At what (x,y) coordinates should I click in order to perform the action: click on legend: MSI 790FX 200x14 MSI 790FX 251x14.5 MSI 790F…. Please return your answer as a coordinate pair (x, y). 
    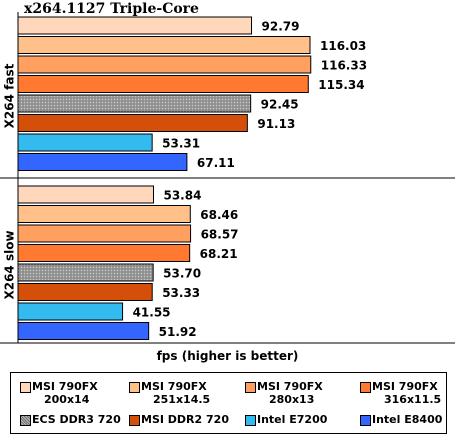
    Looking at the image, I should click on (228, 403).